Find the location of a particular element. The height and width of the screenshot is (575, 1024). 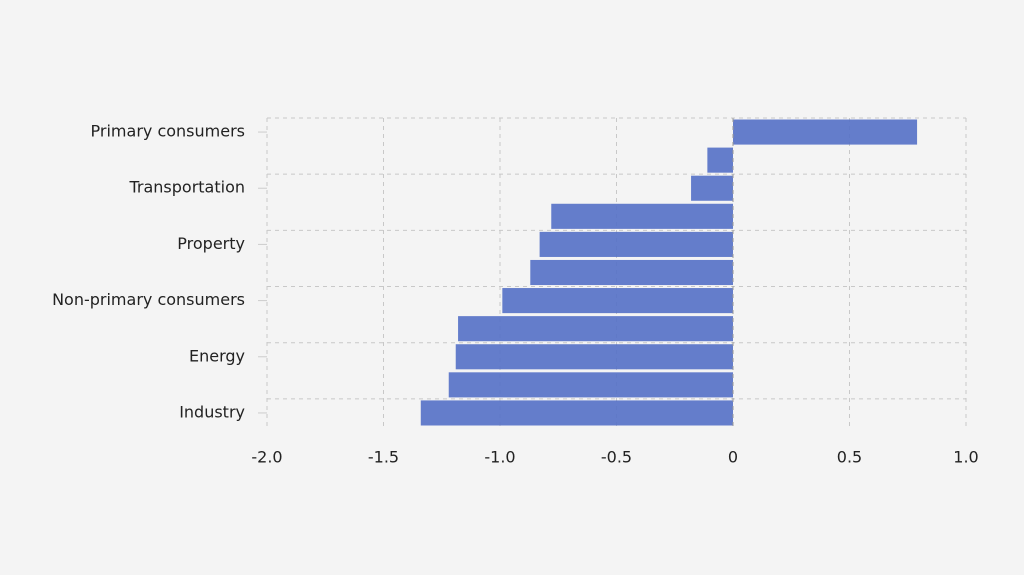

y-tick-label: Non-primary consumers is located at coordinates (148, 299).